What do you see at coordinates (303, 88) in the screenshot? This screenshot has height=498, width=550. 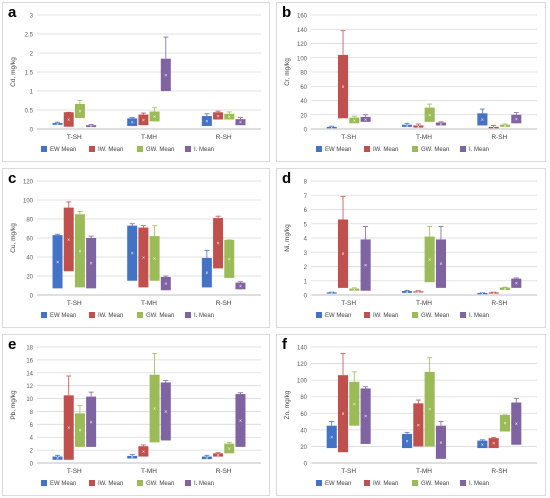 I see `y-tick-label: 60` at bounding box center [303, 88].